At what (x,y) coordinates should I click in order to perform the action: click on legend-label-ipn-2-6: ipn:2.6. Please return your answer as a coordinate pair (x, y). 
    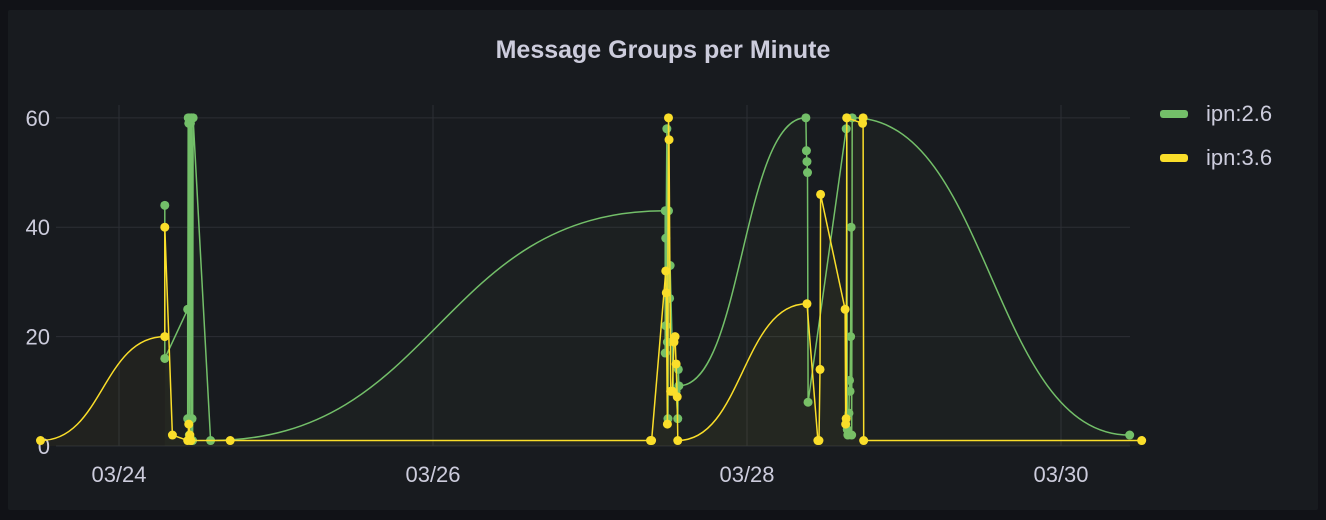
    Looking at the image, I should click on (1239, 113).